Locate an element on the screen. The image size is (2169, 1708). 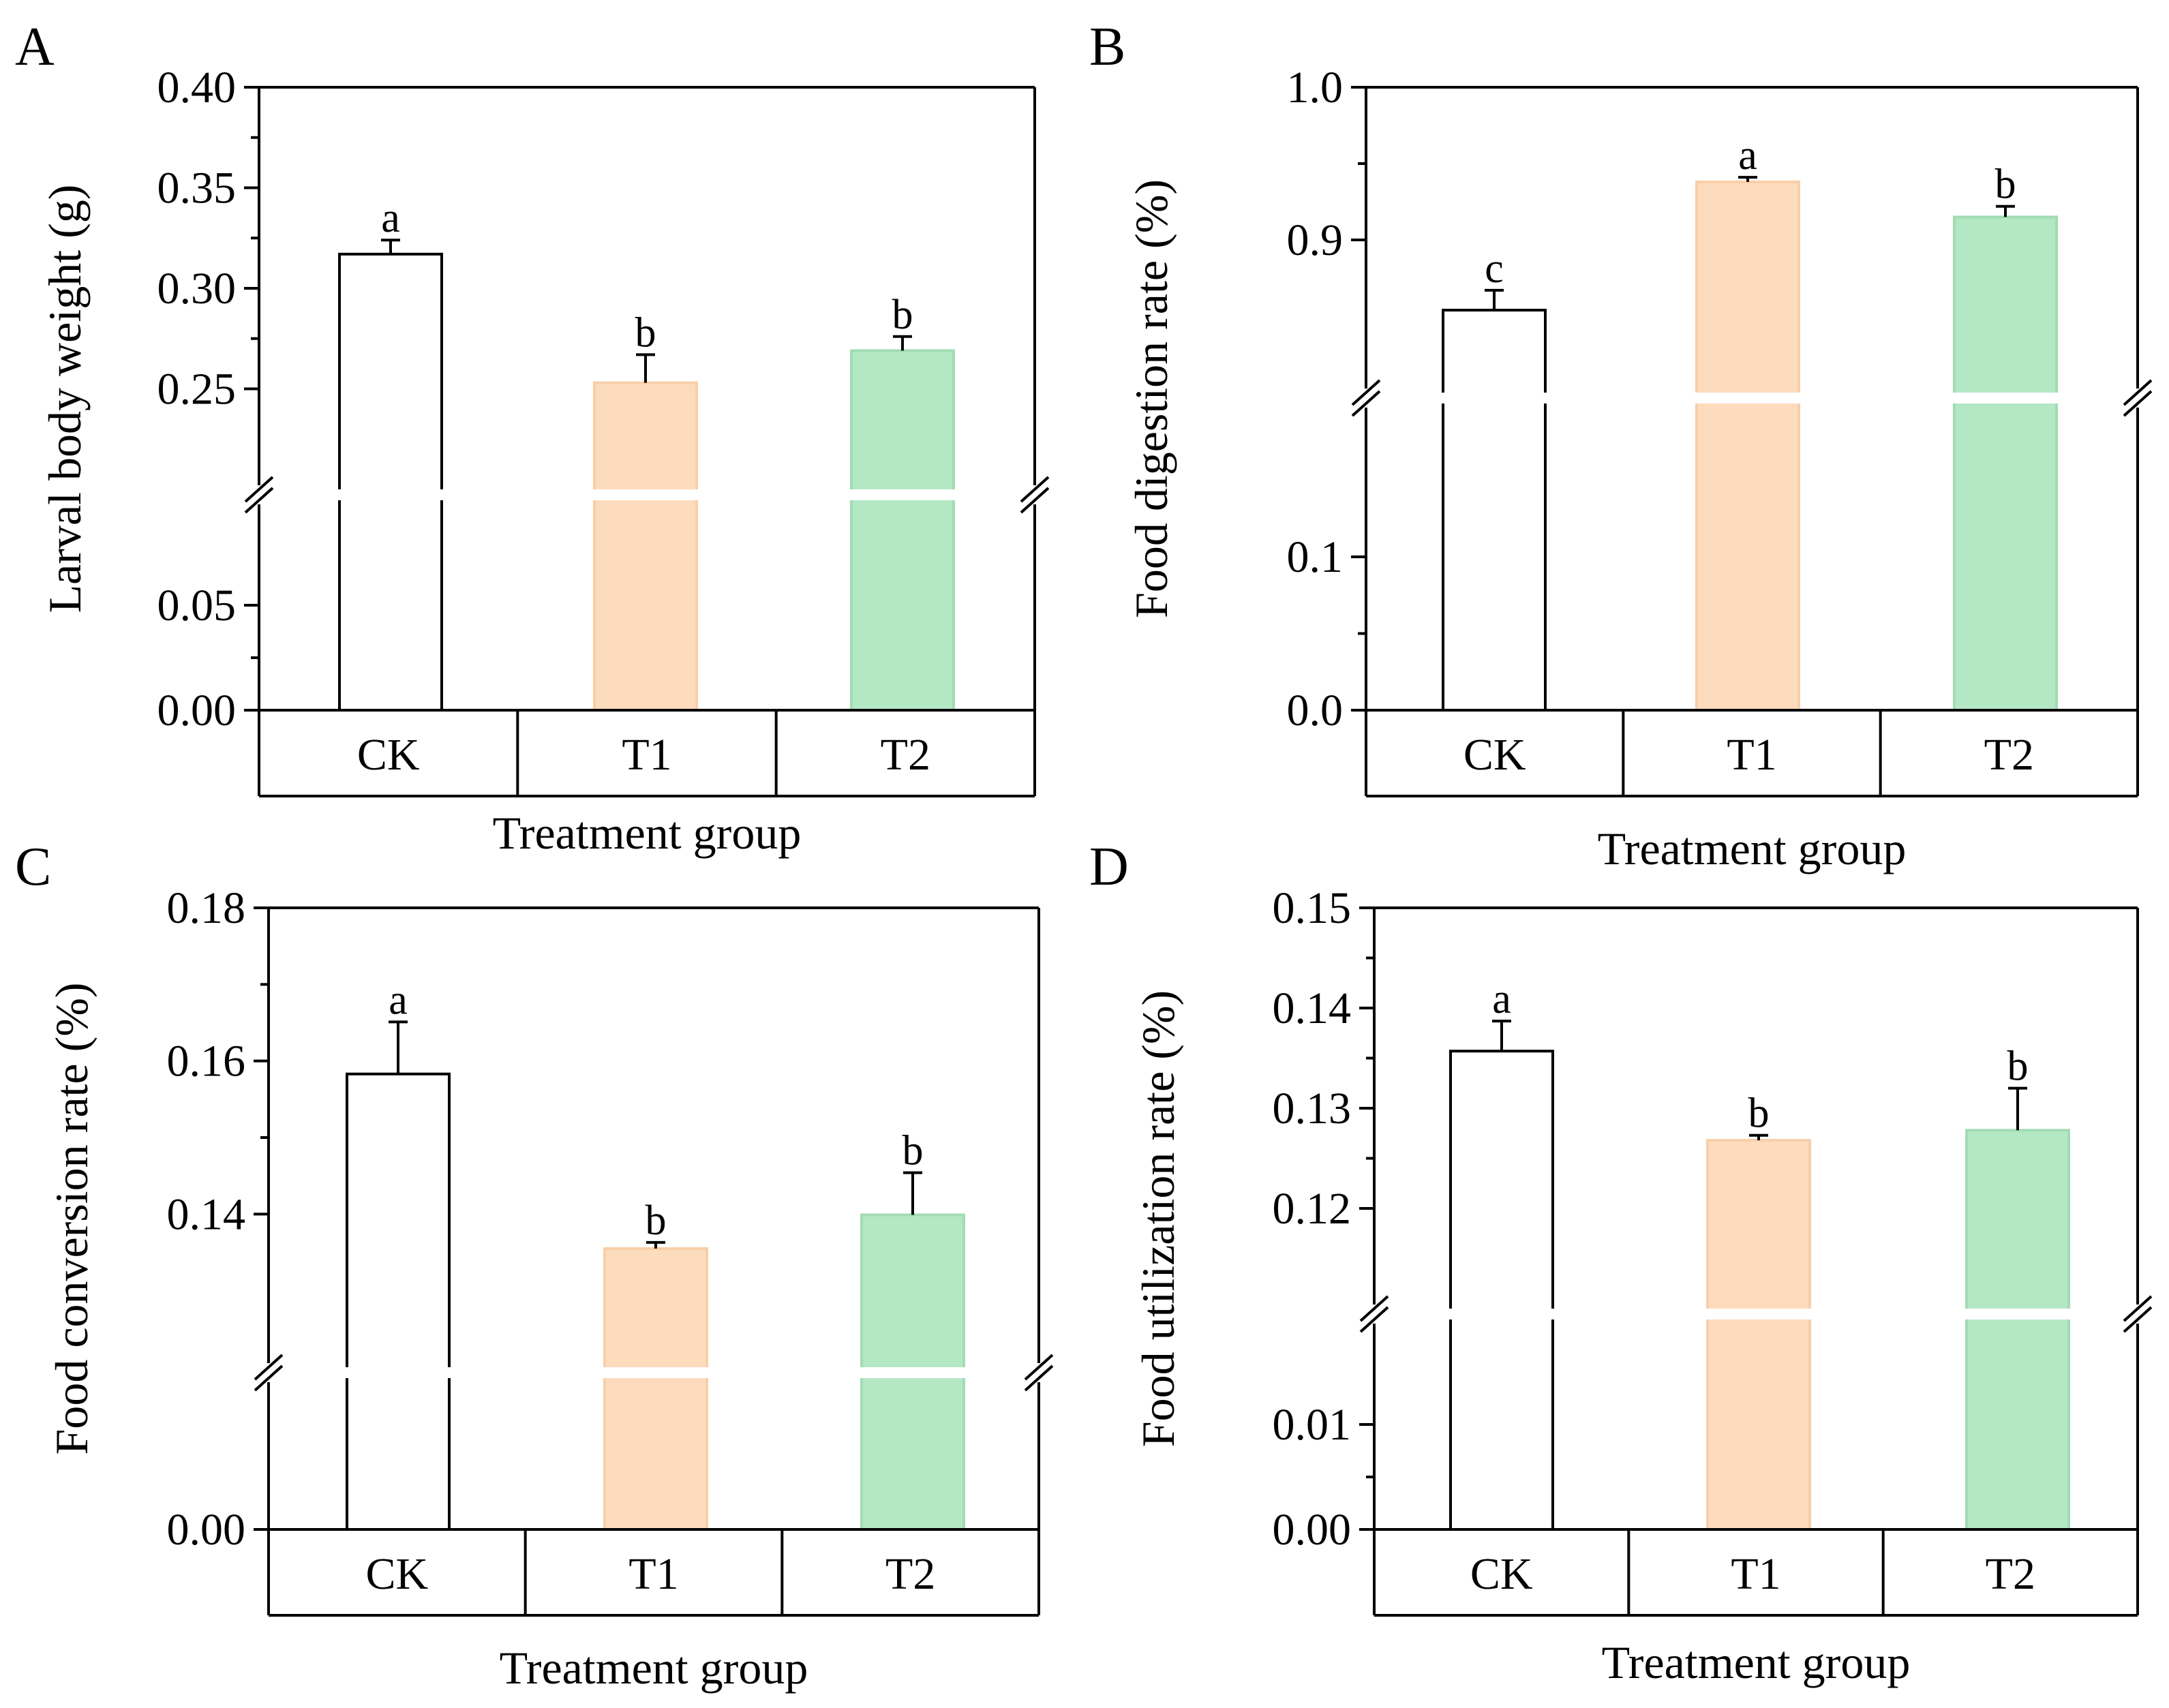
panel-label: D is located at coordinates (1109, 867).